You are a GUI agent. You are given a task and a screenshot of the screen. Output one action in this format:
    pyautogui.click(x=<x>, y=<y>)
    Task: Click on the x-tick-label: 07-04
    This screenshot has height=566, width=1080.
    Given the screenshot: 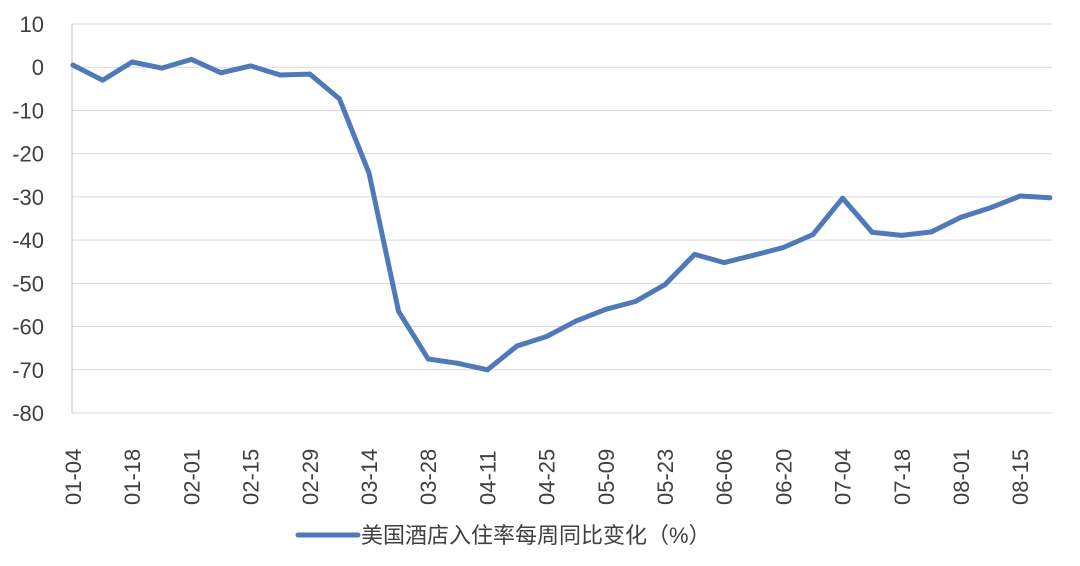 What is the action you would take?
    pyautogui.click(x=843, y=477)
    